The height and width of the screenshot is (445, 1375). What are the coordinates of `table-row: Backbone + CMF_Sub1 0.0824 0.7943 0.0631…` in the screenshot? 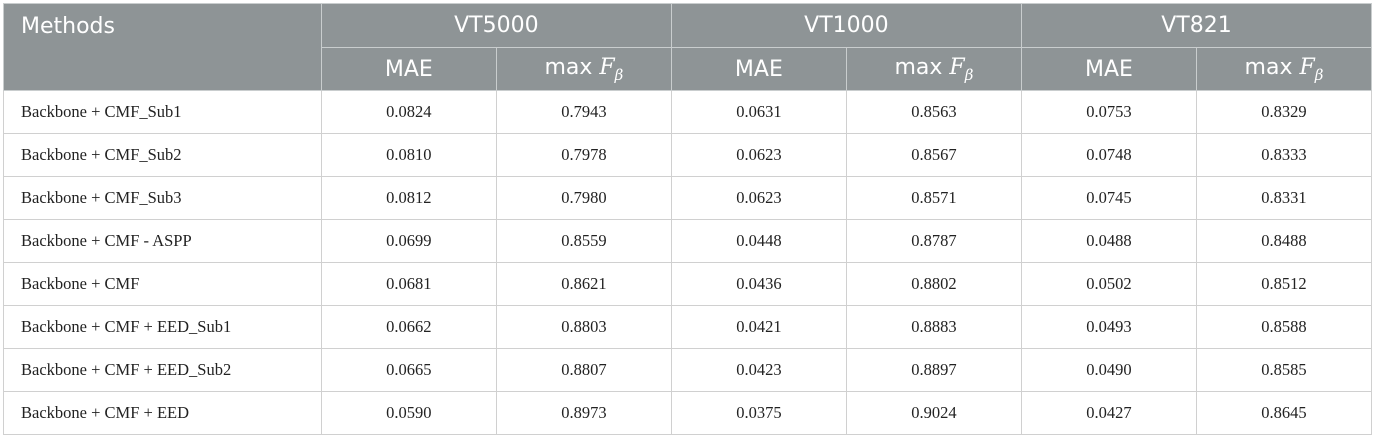 It's located at (688, 112).